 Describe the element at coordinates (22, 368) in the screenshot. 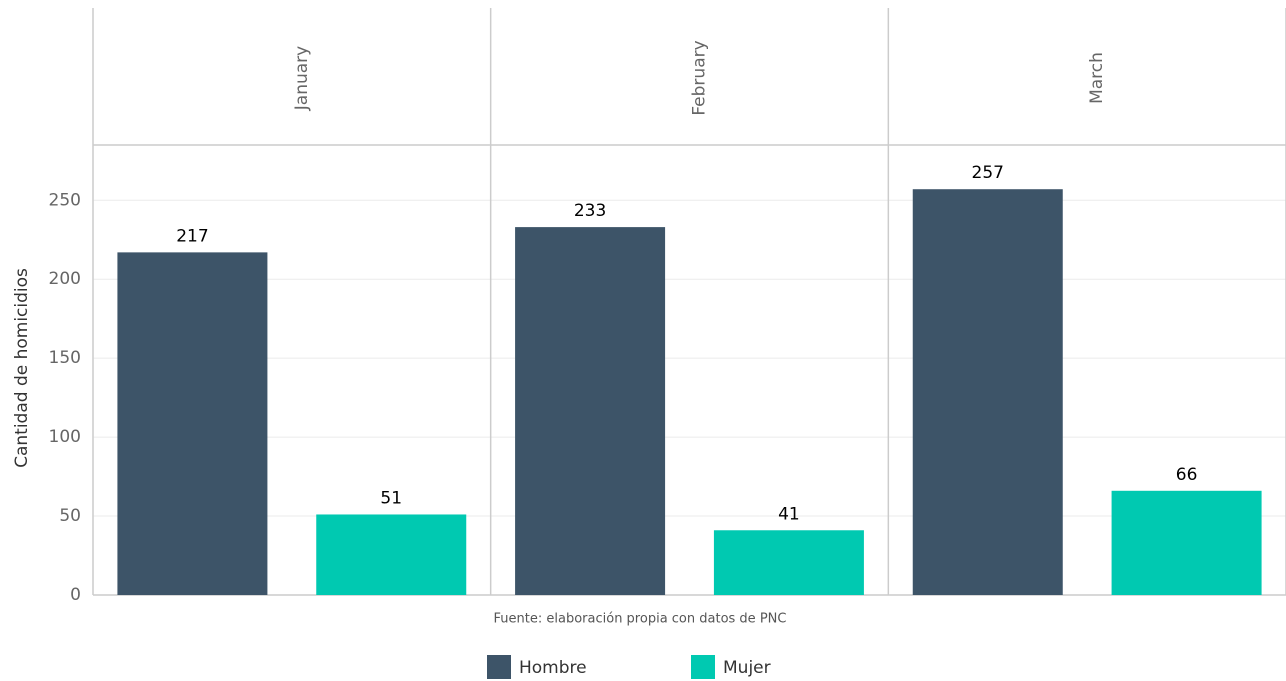

I see `y-axis-title: Cantidad de homicidios` at that location.